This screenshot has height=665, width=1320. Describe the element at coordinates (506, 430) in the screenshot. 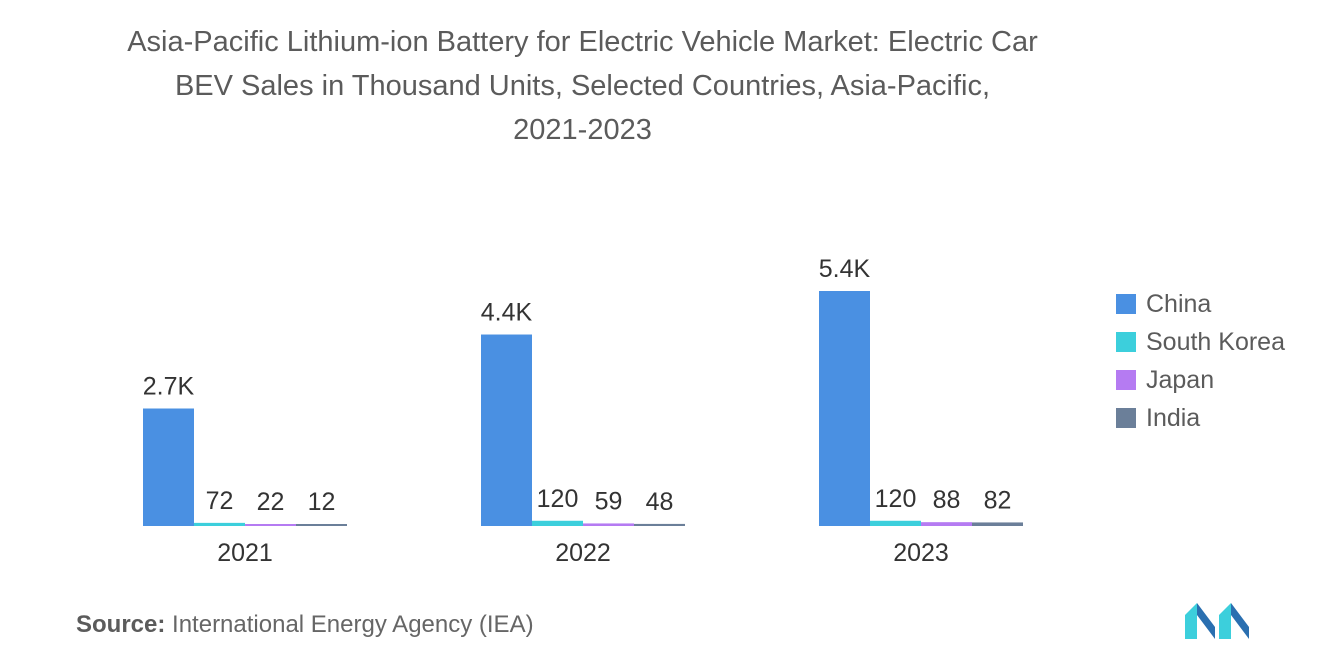

I see `bar-china-2022` at that location.